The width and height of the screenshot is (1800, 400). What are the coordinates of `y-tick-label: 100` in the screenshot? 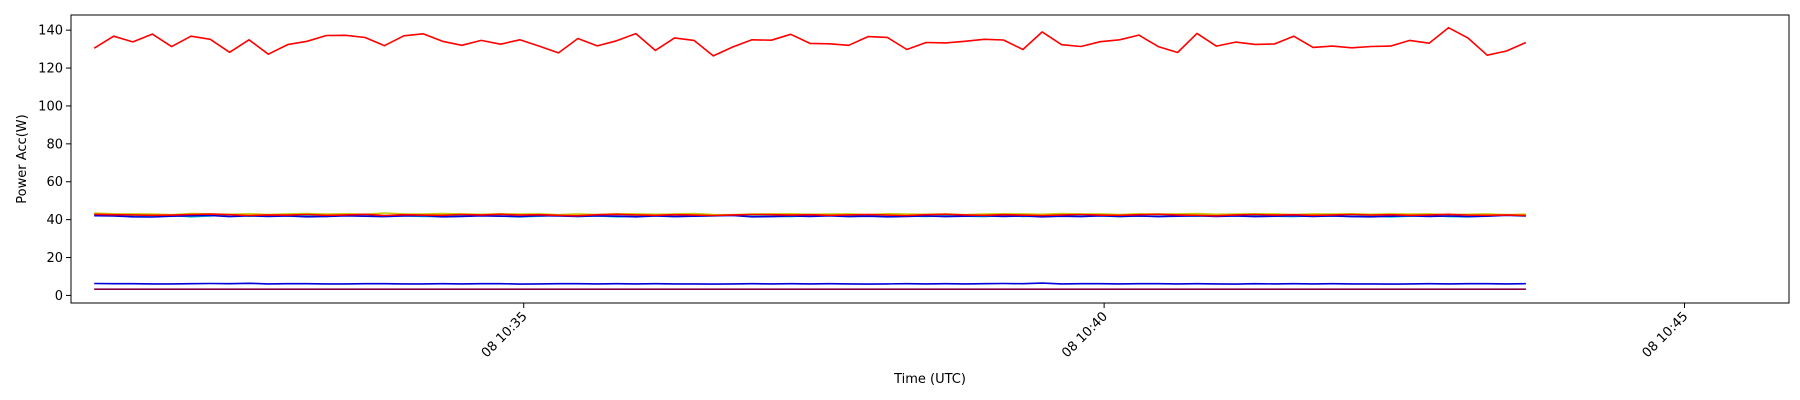 It's located at (50, 106).